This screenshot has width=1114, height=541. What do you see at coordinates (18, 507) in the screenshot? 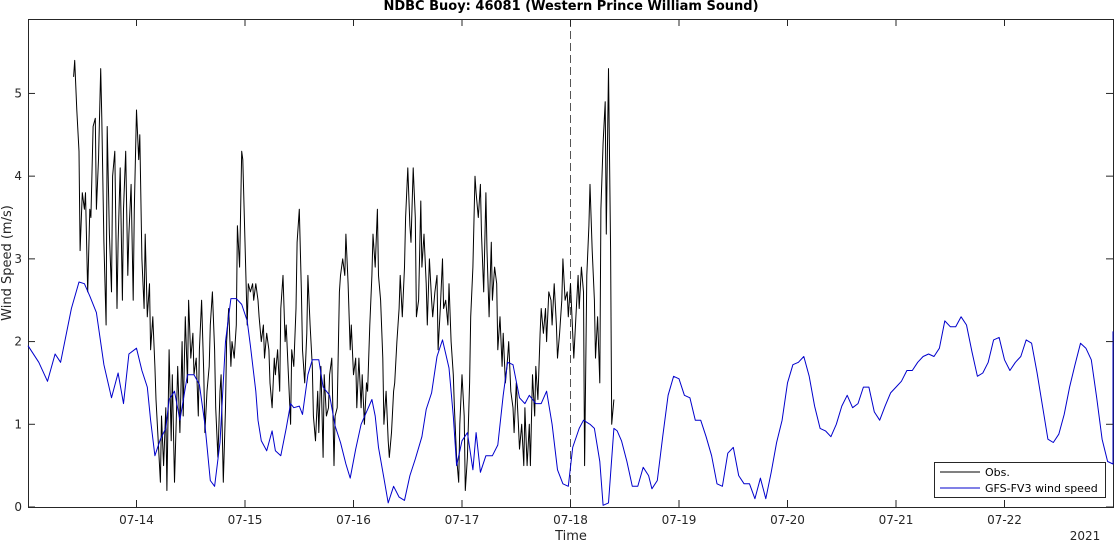
I see `y-tick-label: 0` at bounding box center [18, 507].